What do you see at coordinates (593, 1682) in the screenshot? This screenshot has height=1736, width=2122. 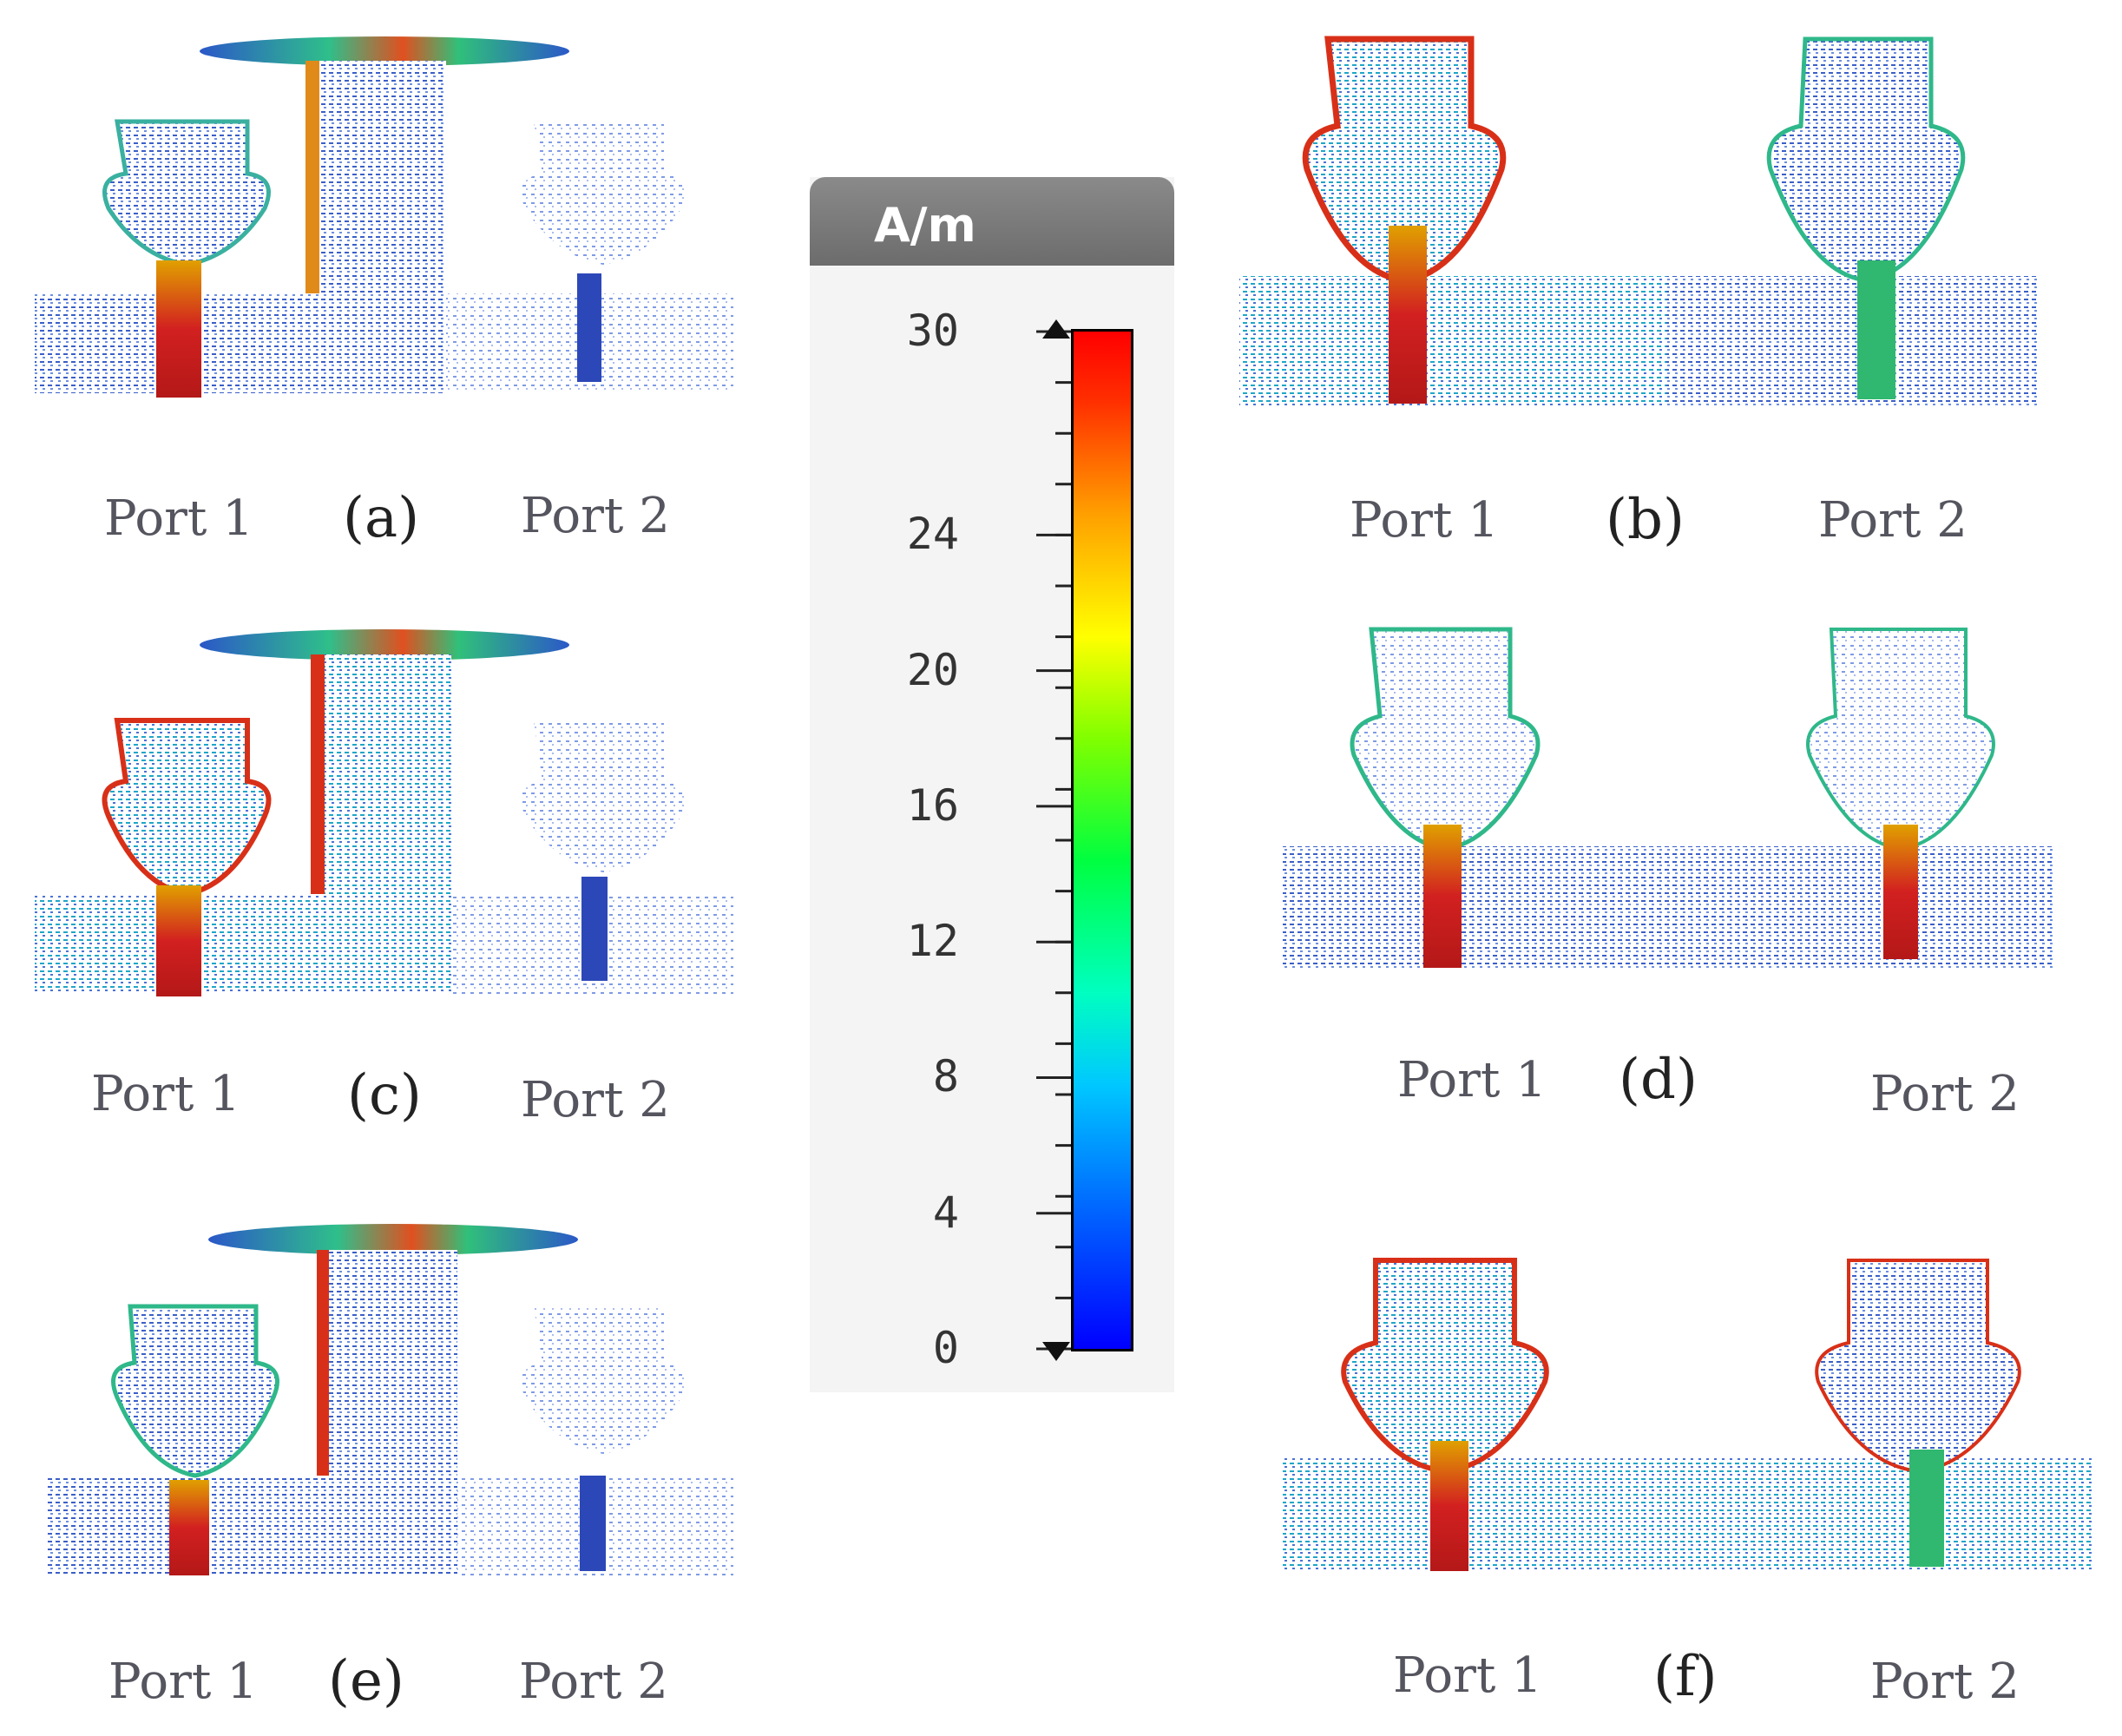 I see `panel-e-port2-label: Port 2` at bounding box center [593, 1682].